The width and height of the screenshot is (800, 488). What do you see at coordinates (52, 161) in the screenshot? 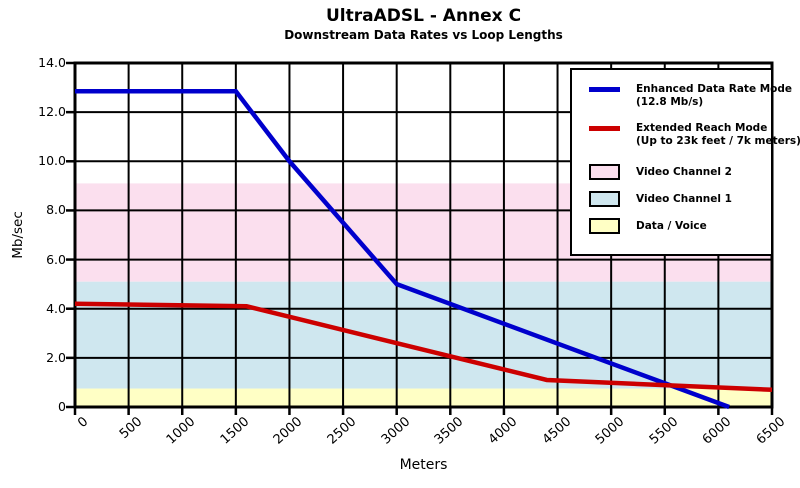
I see `y-tick-label: 10.0` at bounding box center [52, 161].